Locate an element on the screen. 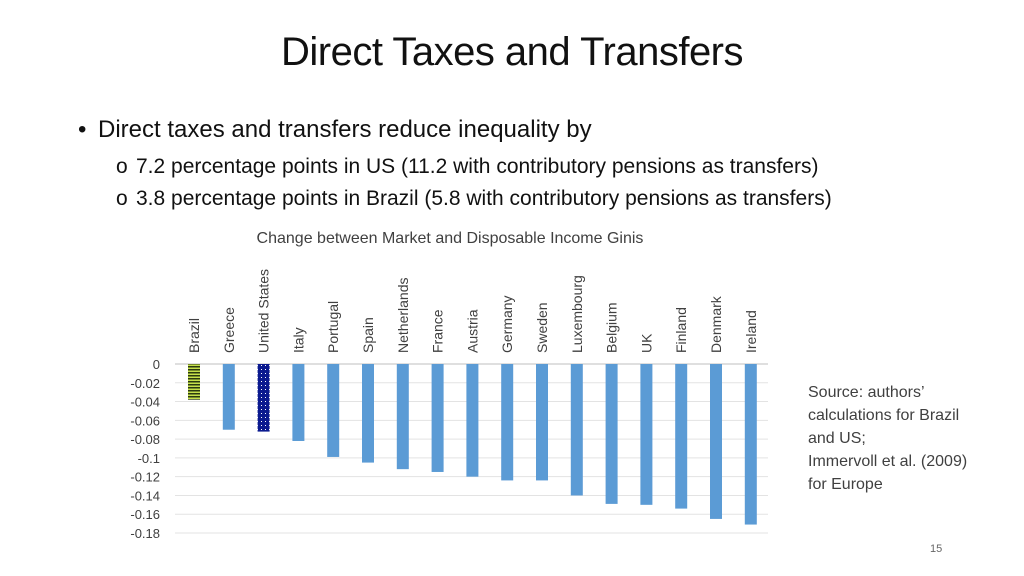  source-line: Source: authors’ is located at coordinates (866, 392).